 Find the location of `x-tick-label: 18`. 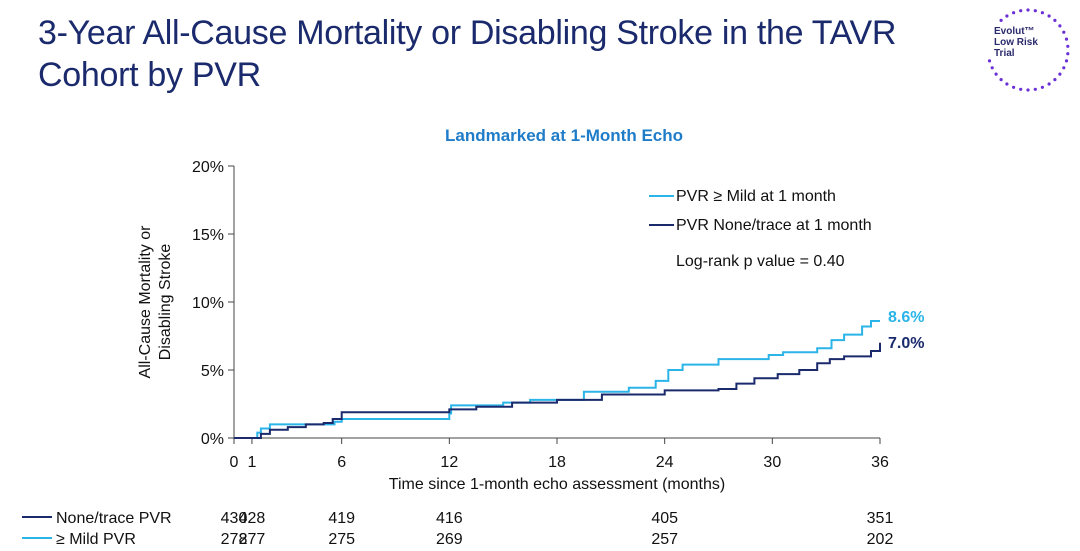

x-tick-label: 18 is located at coordinates (557, 462).